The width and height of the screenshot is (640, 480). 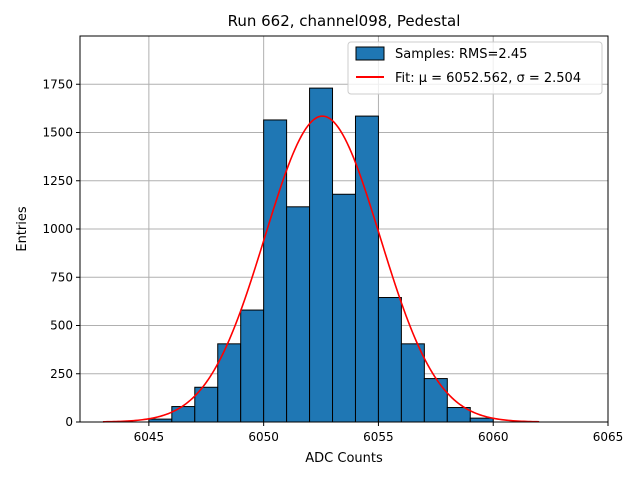 What do you see at coordinates (149, 437) in the screenshot?
I see `x-tick-label: 6045` at bounding box center [149, 437].